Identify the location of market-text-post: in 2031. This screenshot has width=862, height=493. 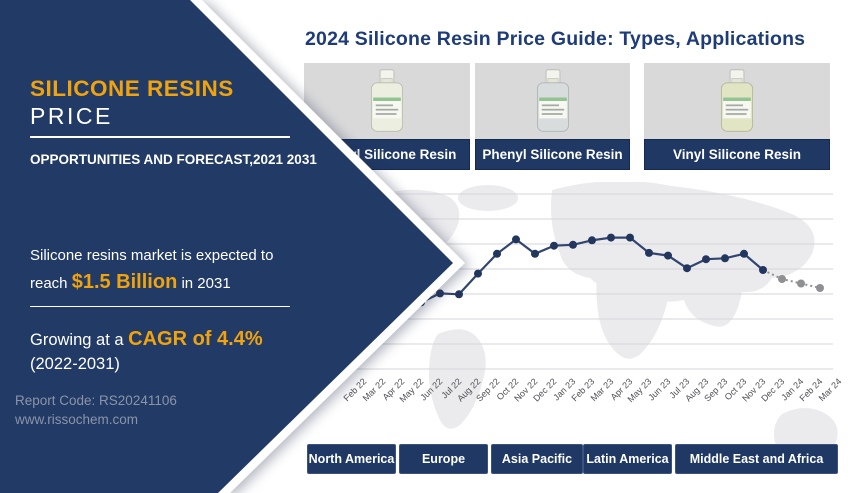
(204, 284).